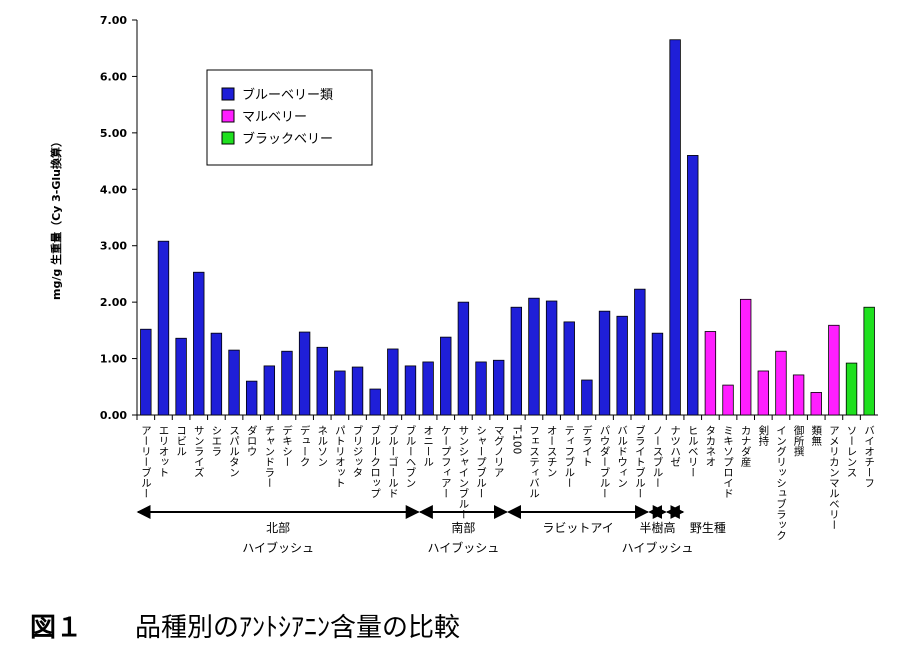 This screenshot has height=661, width=910. I want to click on y-tick-label: 4.00, so click(113, 189).